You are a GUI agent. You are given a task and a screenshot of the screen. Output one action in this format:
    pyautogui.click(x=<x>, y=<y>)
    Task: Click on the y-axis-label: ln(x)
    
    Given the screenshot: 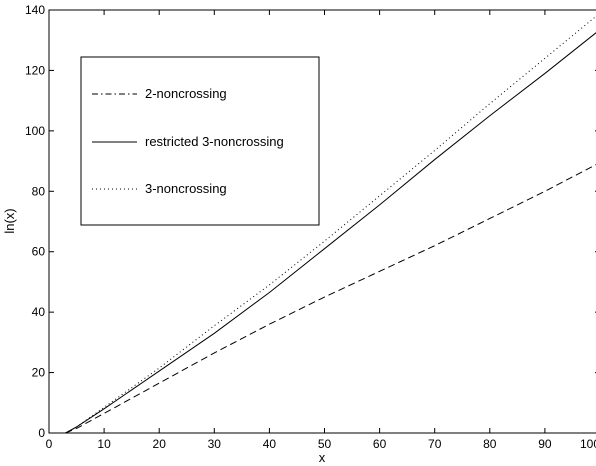 What is the action you would take?
    pyautogui.click(x=9, y=220)
    